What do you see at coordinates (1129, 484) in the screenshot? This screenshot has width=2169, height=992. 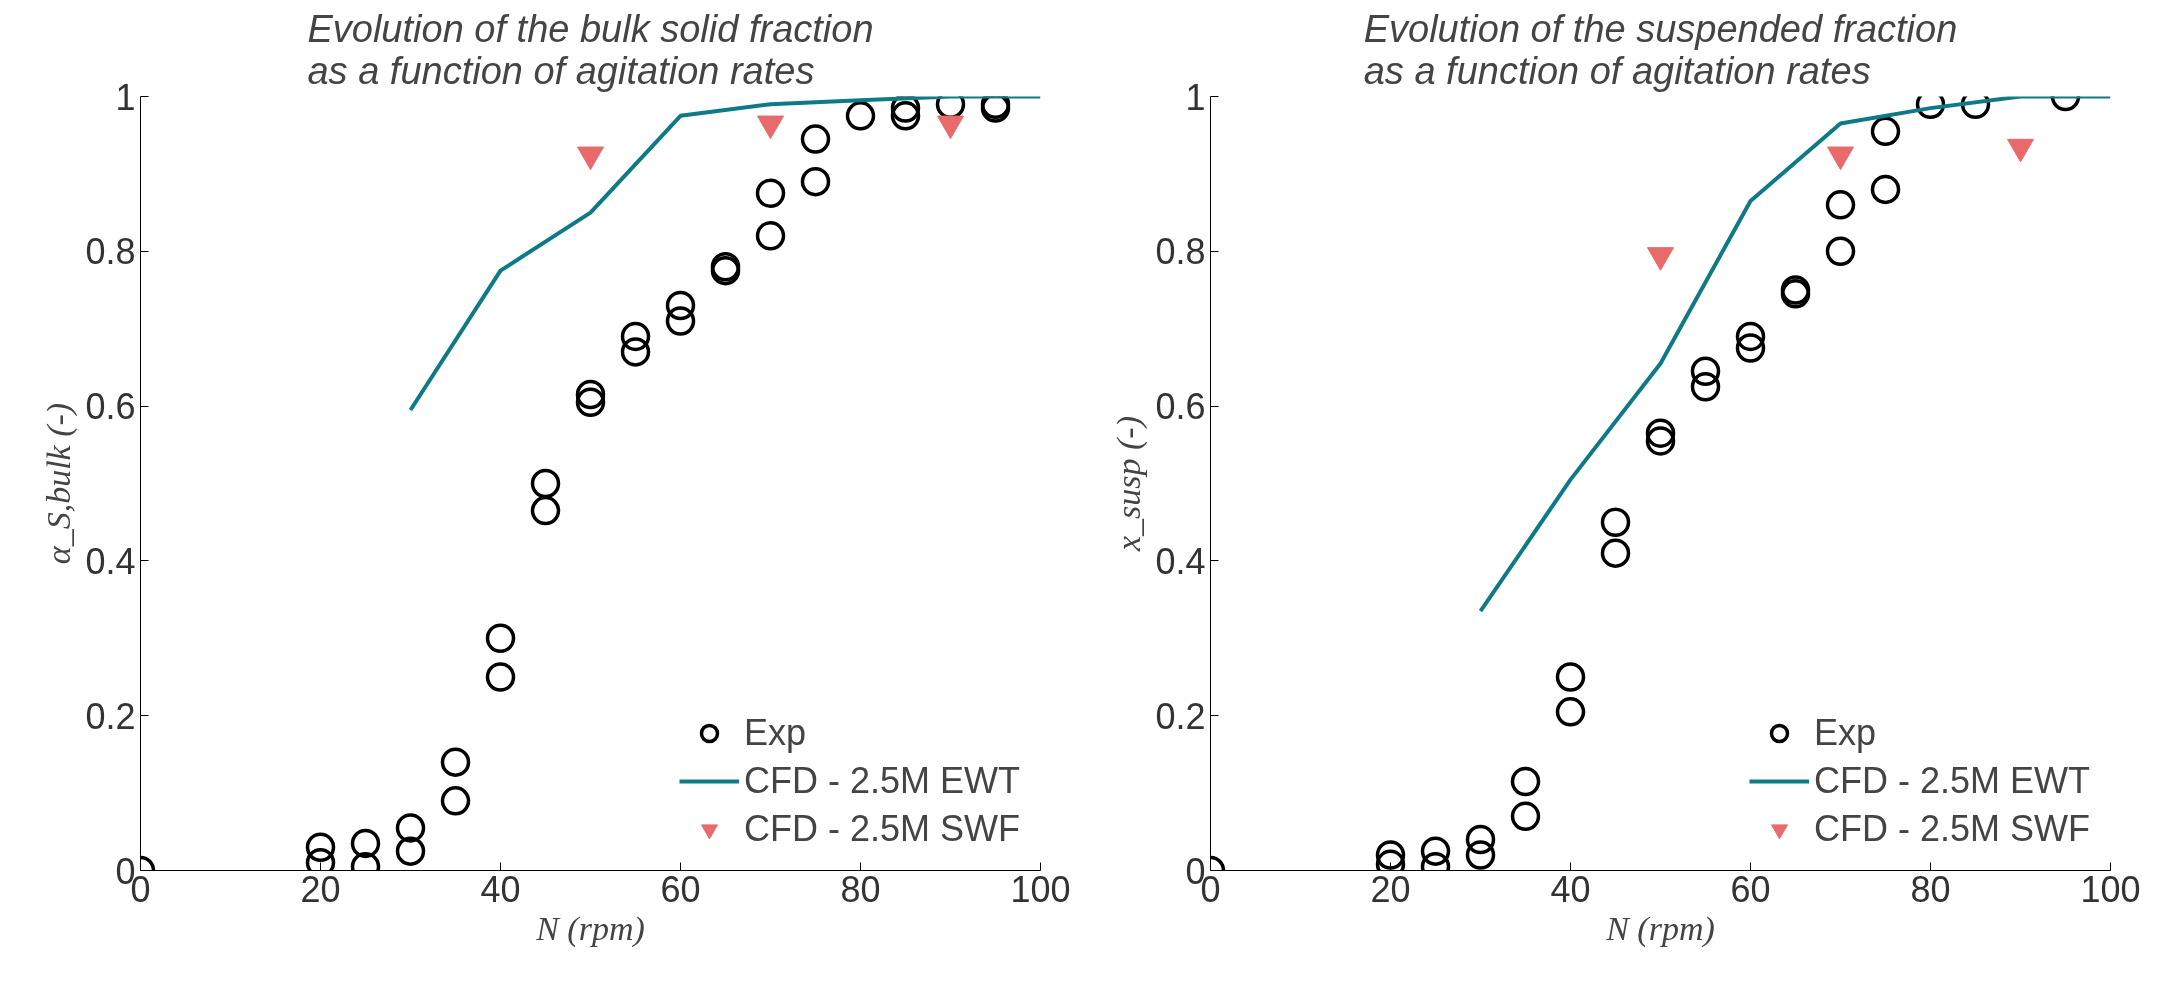 I see `y-axis-title: x_susp (-)` at bounding box center [1129, 484].